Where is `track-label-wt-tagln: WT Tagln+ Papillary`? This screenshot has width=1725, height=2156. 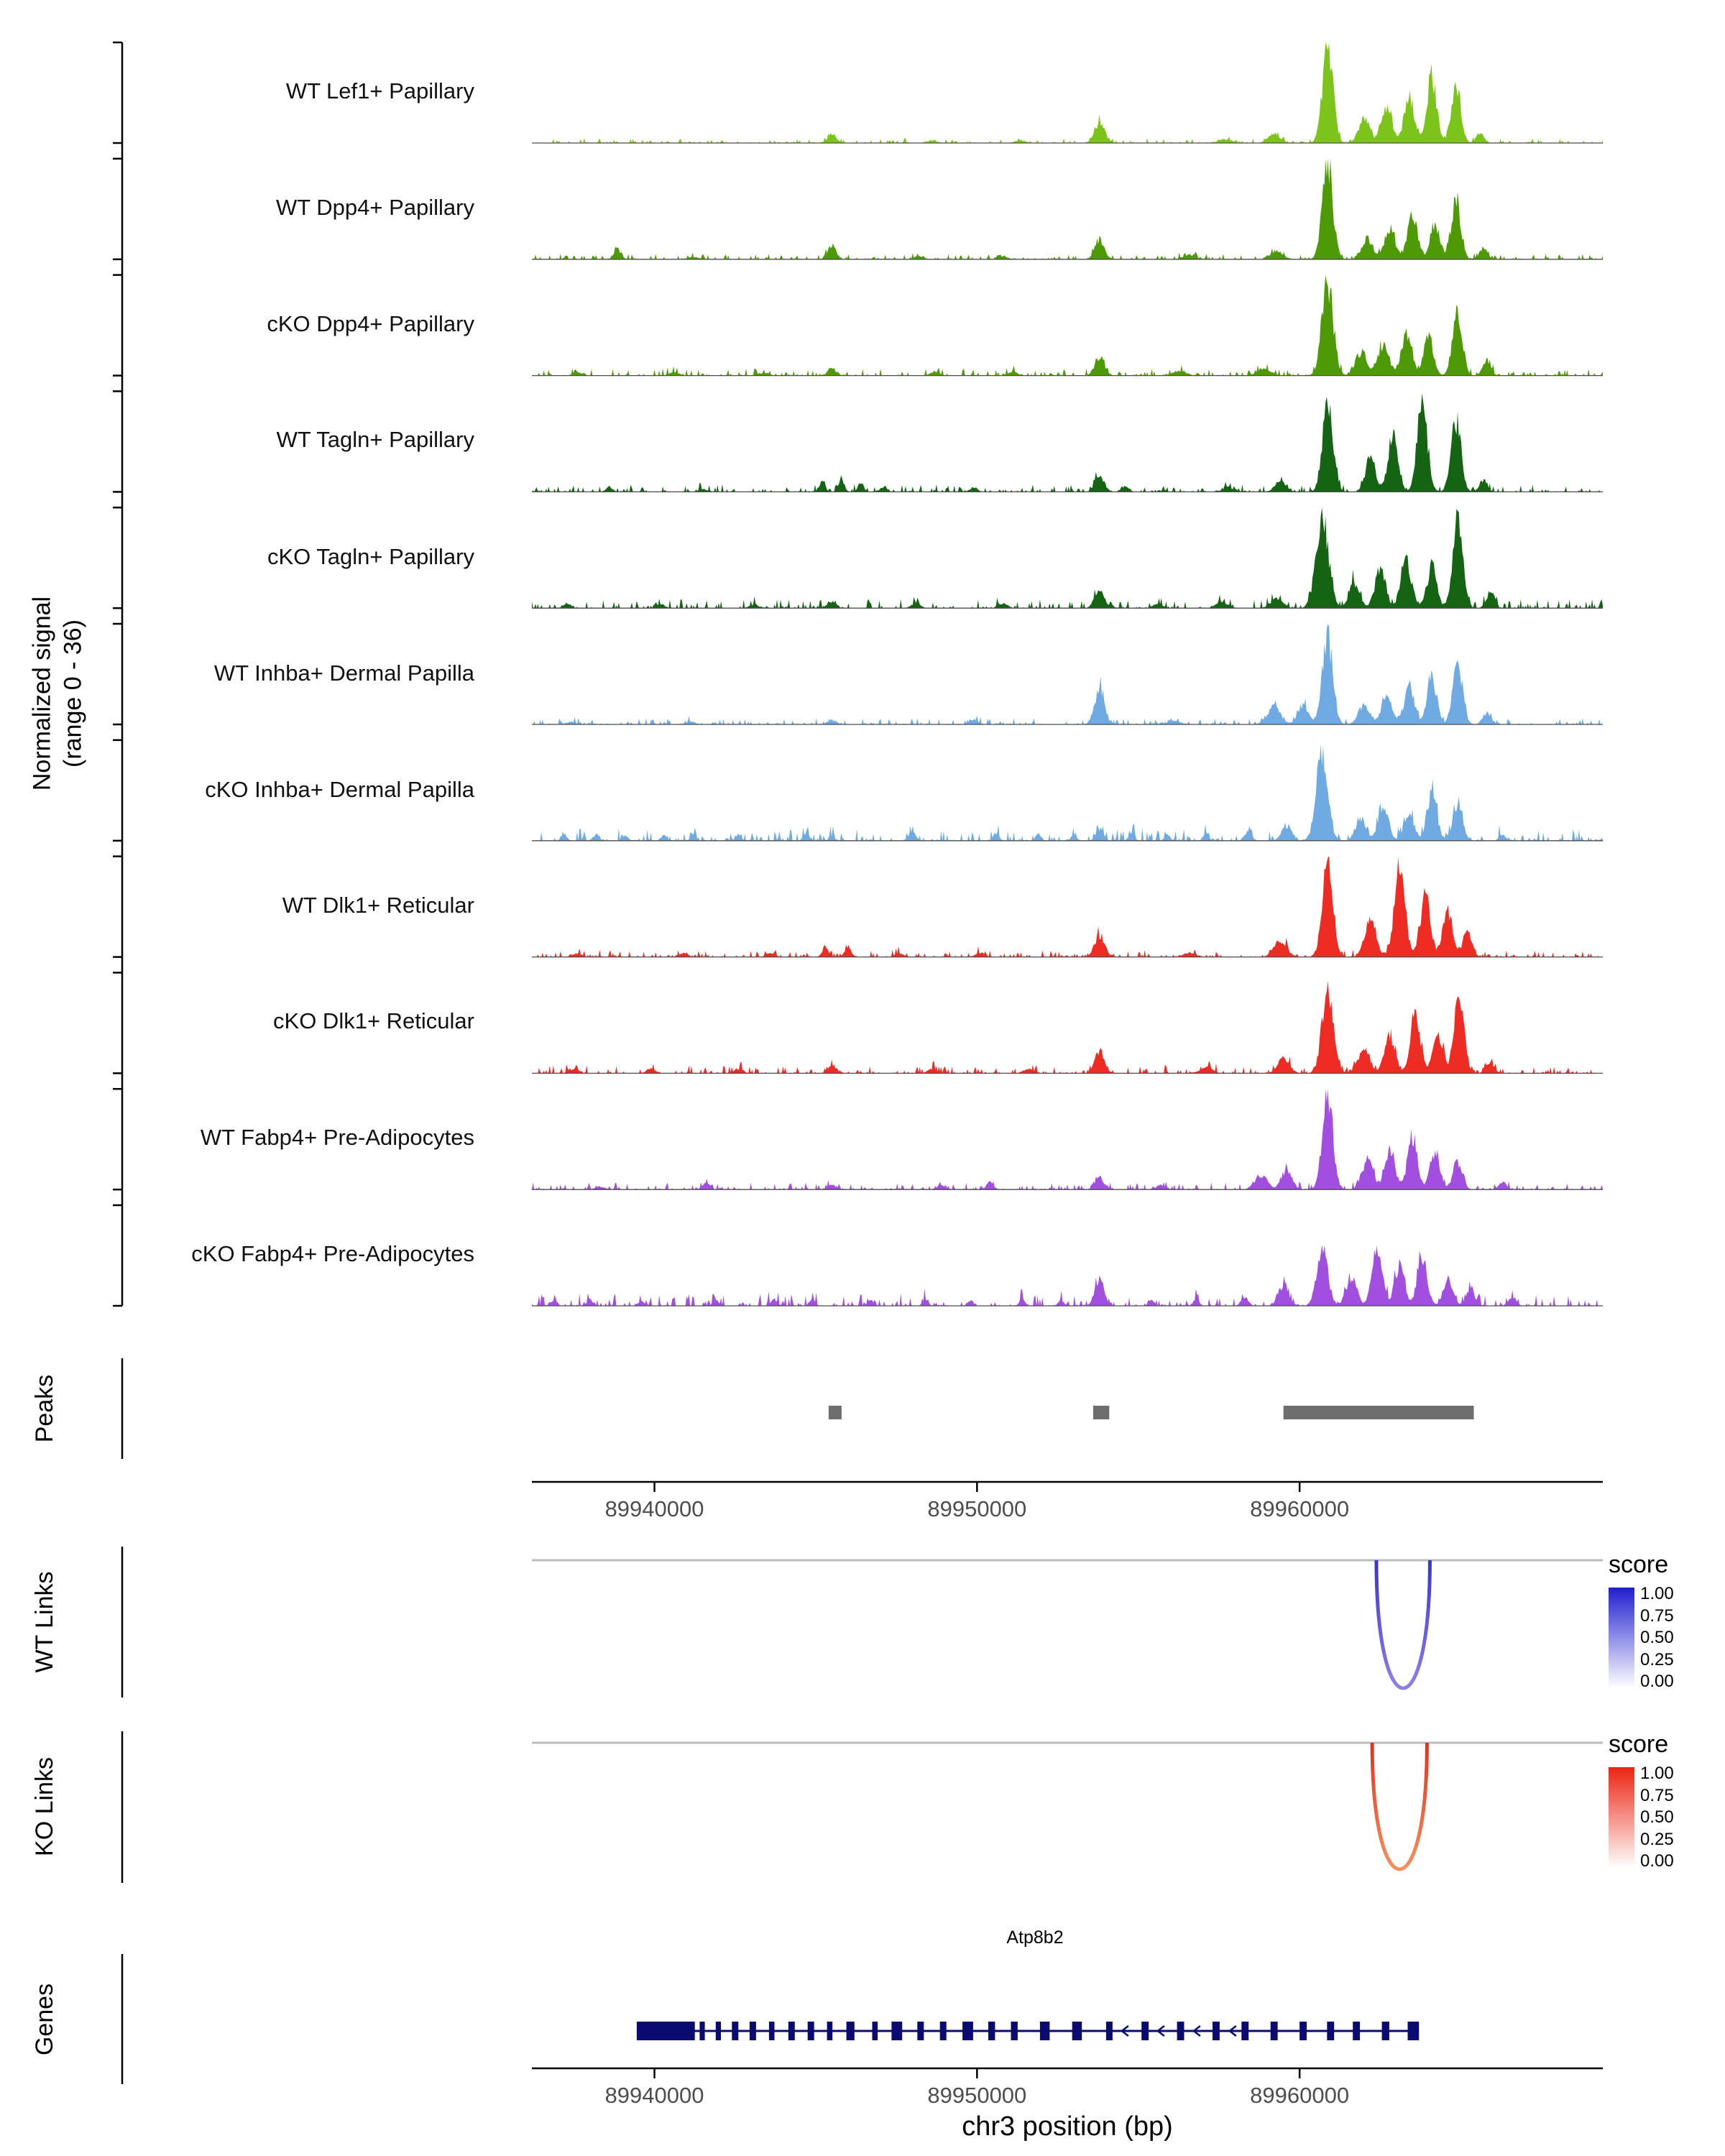 track-label-wt-tagln: WT Tagln+ Papillary is located at coordinates (375, 439).